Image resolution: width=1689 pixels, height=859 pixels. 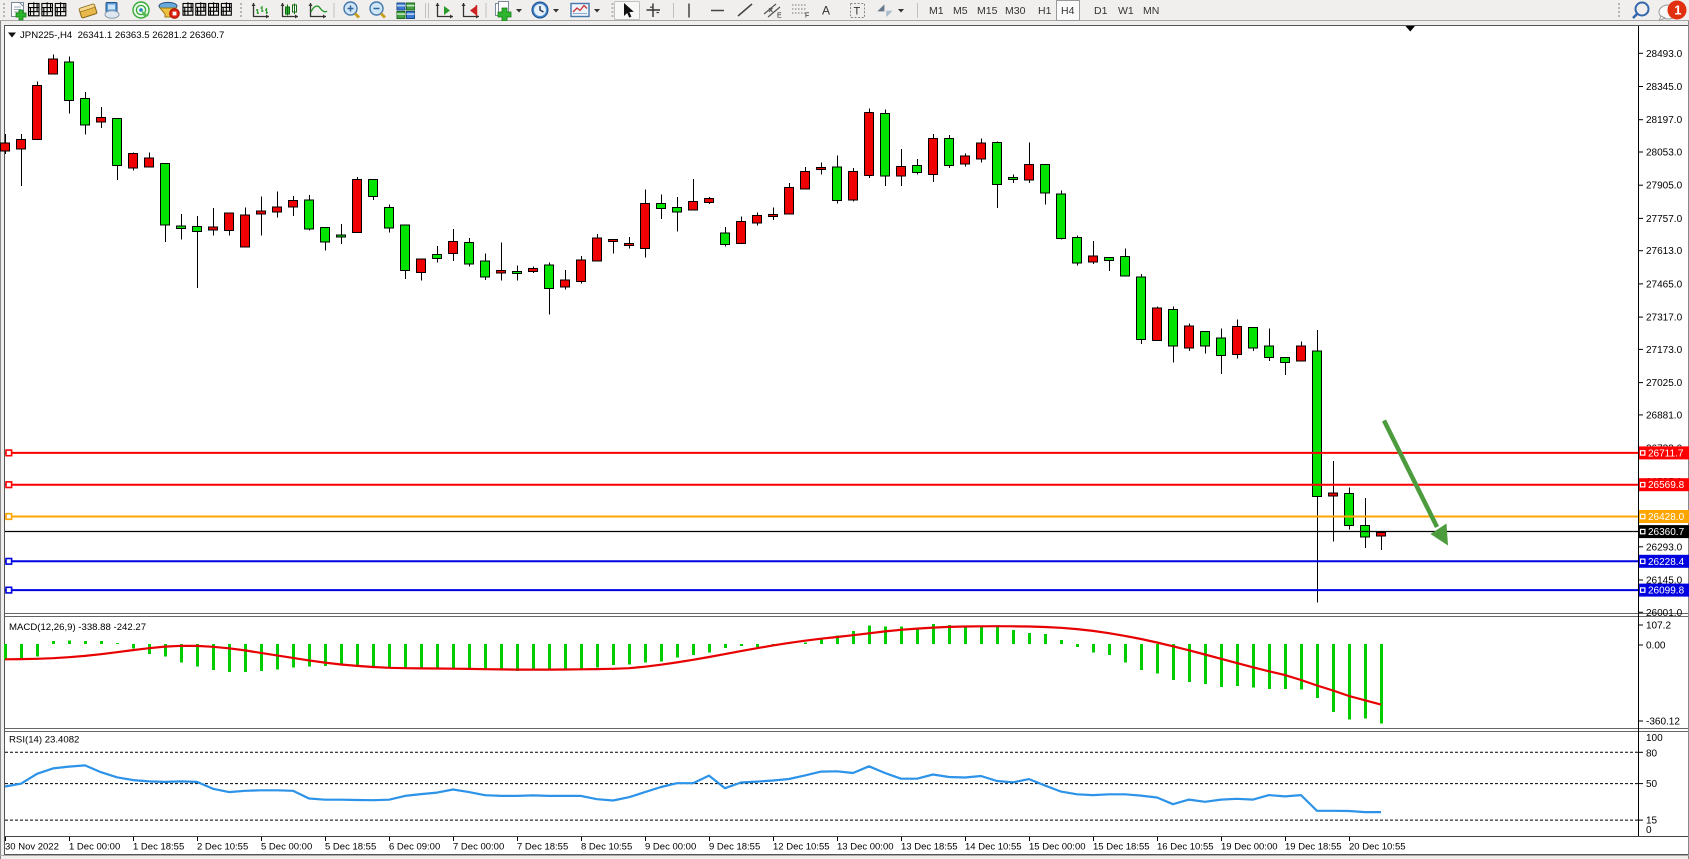 I want to click on svg-text: 26428.0, so click(x=1666, y=517).